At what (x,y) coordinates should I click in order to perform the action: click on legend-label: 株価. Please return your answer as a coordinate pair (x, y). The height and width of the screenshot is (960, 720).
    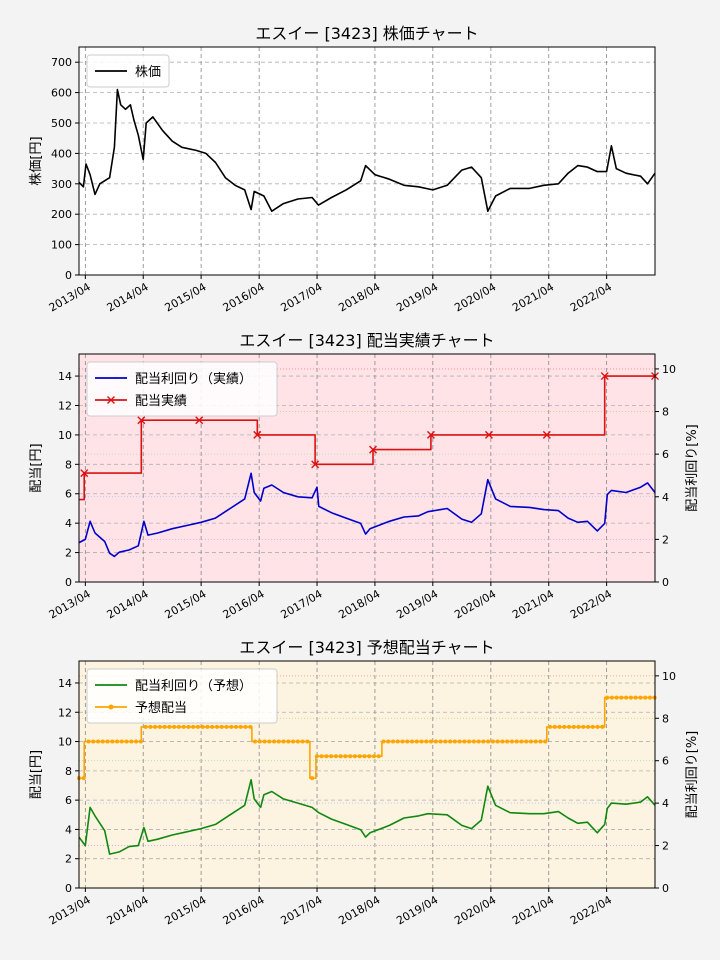
    Looking at the image, I should click on (148, 72).